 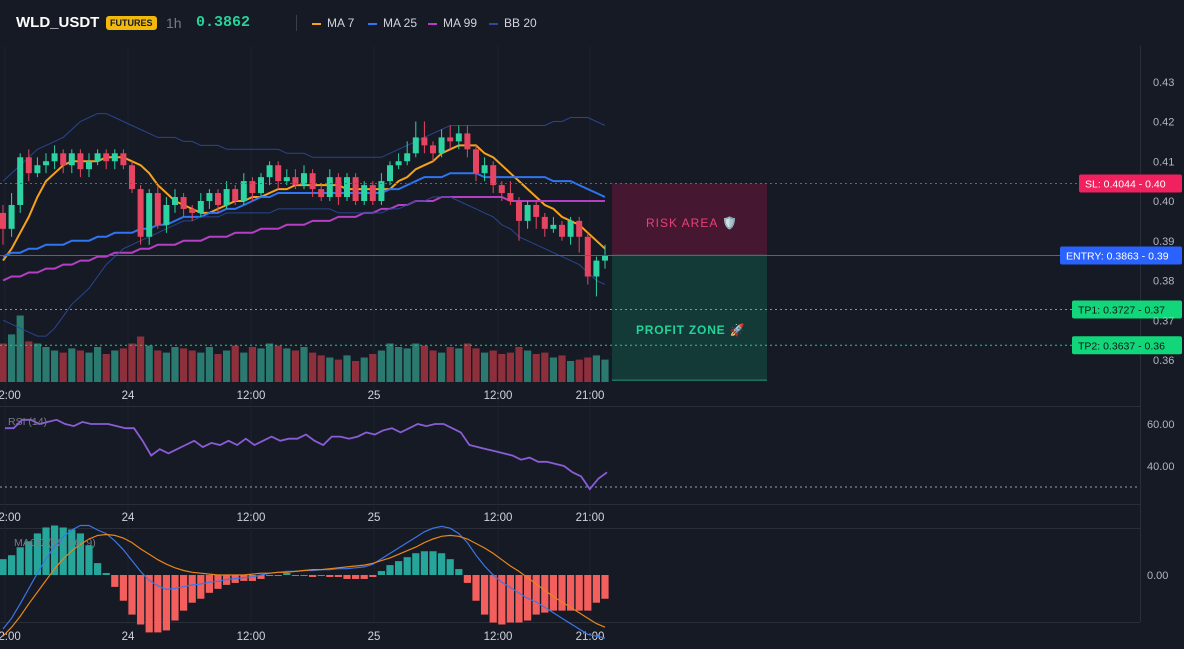 I want to click on rsi-line, so click(x=306, y=454).